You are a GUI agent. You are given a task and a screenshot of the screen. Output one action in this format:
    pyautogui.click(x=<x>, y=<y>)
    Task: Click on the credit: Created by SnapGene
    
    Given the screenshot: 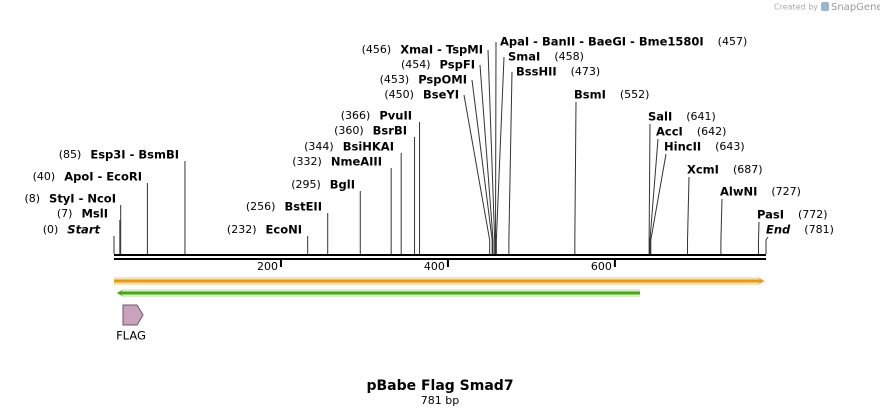 What is the action you would take?
    pyautogui.click(x=827, y=7)
    